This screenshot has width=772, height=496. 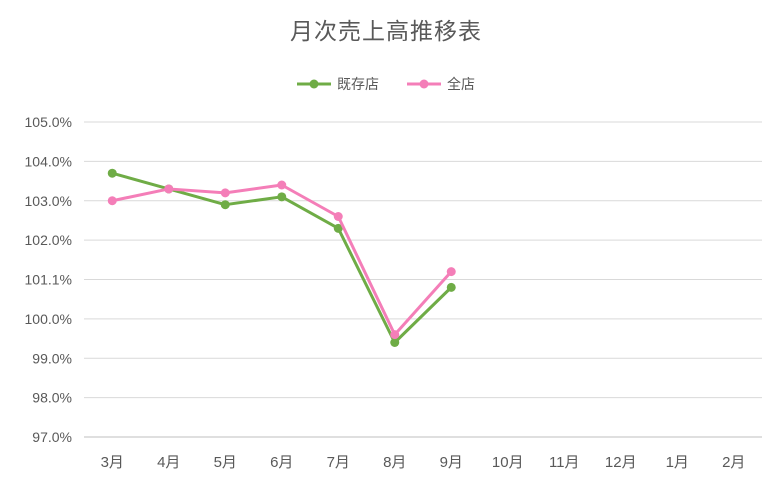 What do you see at coordinates (621, 462) in the screenshot?
I see `x-tick-label: 12月` at bounding box center [621, 462].